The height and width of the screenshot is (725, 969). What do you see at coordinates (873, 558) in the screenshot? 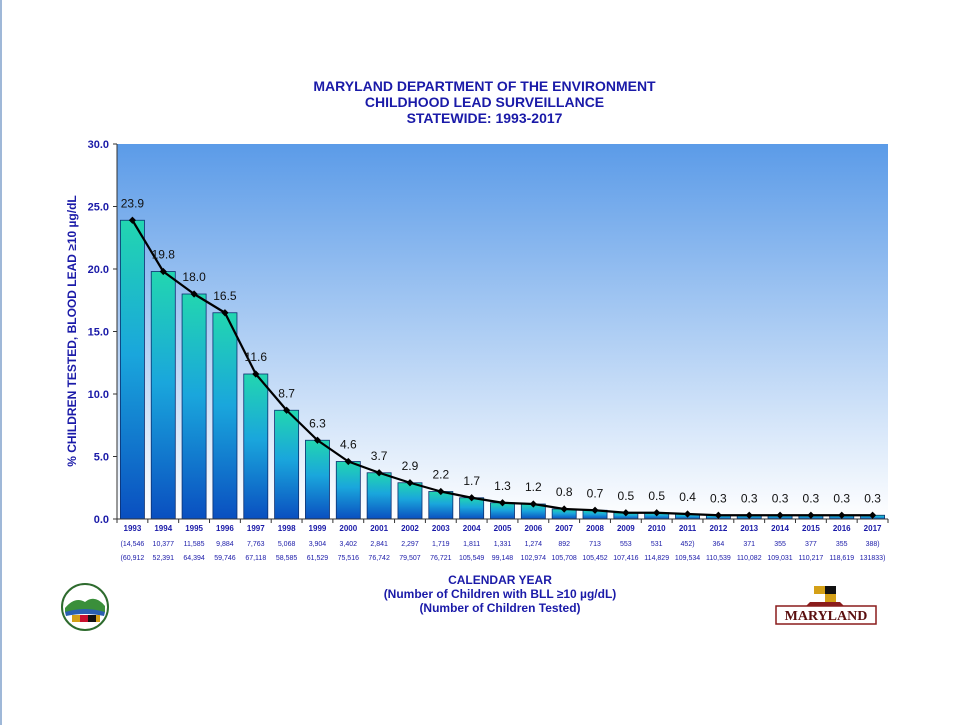
I see `tested-count-label: 131833)` at bounding box center [873, 558].